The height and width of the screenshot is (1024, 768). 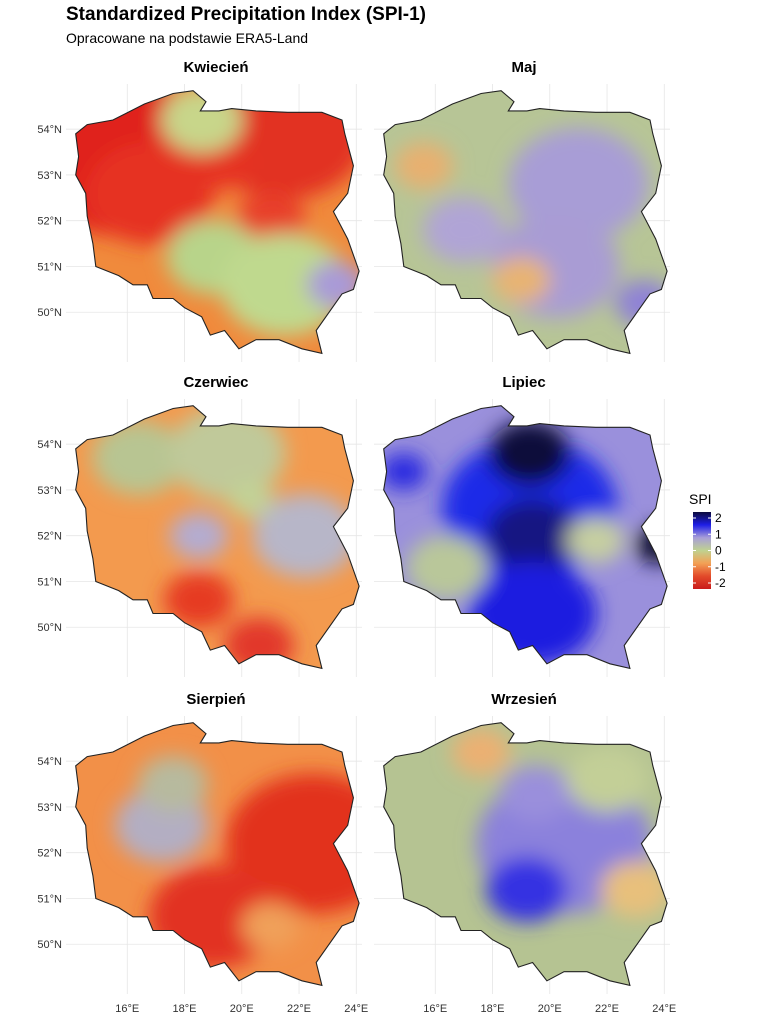 I want to click on panel-title: Maj, so click(x=523, y=67).